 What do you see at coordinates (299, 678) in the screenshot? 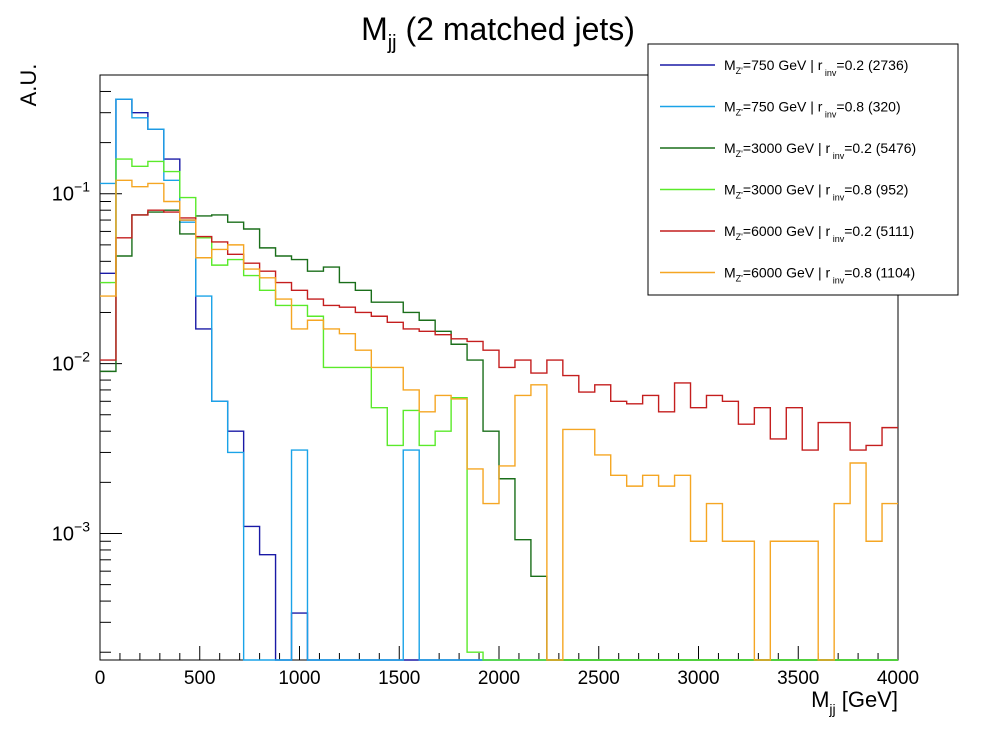
I see `x-tick-label: 1000` at bounding box center [299, 678].